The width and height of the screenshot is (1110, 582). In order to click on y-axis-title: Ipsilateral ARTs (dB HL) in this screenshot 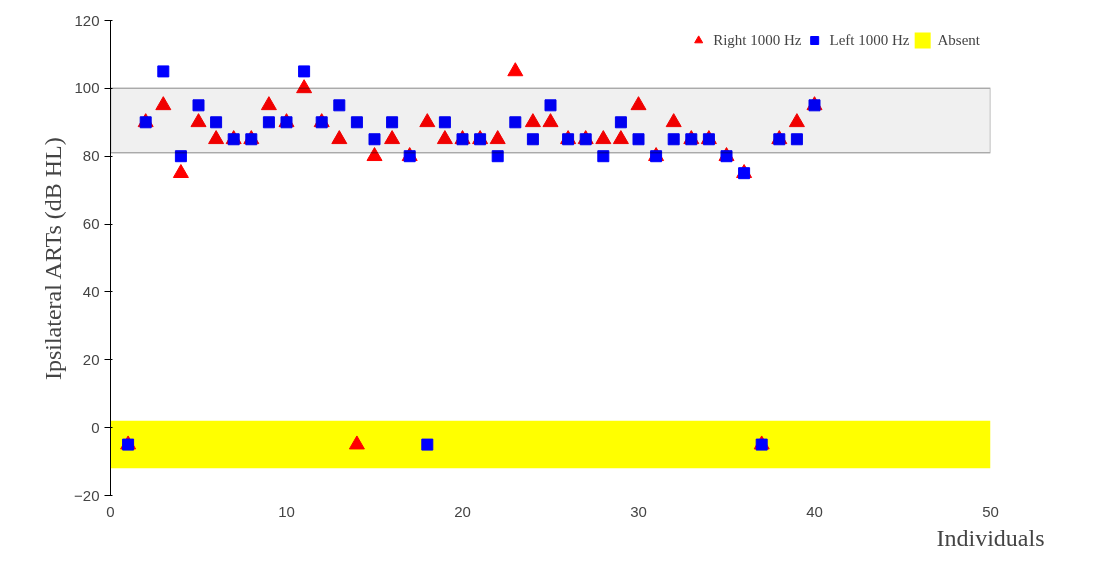, I will do `click(53, 259)`.